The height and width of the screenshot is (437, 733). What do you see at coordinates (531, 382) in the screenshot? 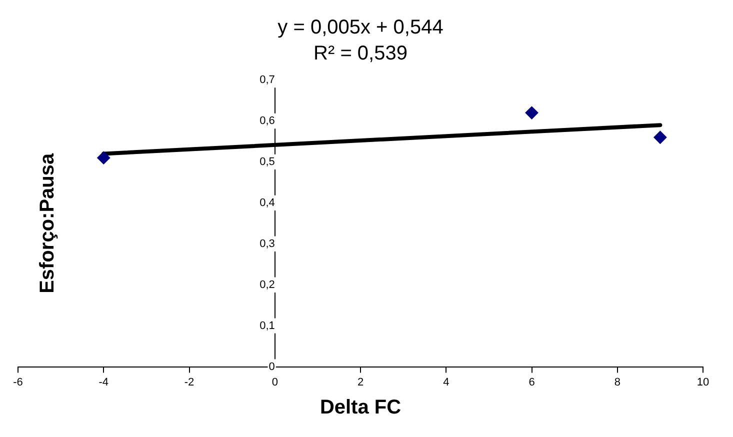
I see `x-tick-label: 6` at bounding box center [531, 382].